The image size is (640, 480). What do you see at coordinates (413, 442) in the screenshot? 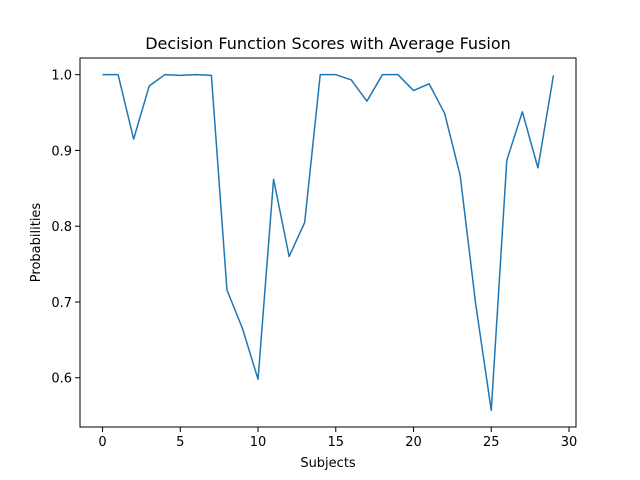
I see `x-tick-label: 20` at bounding box center [413, 442].